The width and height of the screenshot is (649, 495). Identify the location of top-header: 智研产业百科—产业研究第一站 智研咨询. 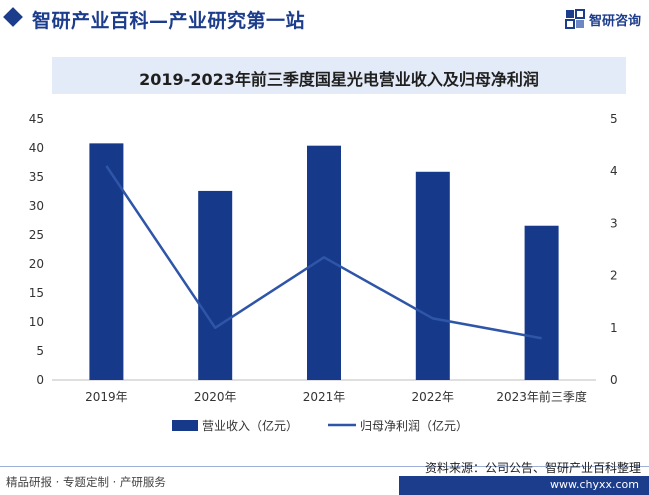
(324, 20).